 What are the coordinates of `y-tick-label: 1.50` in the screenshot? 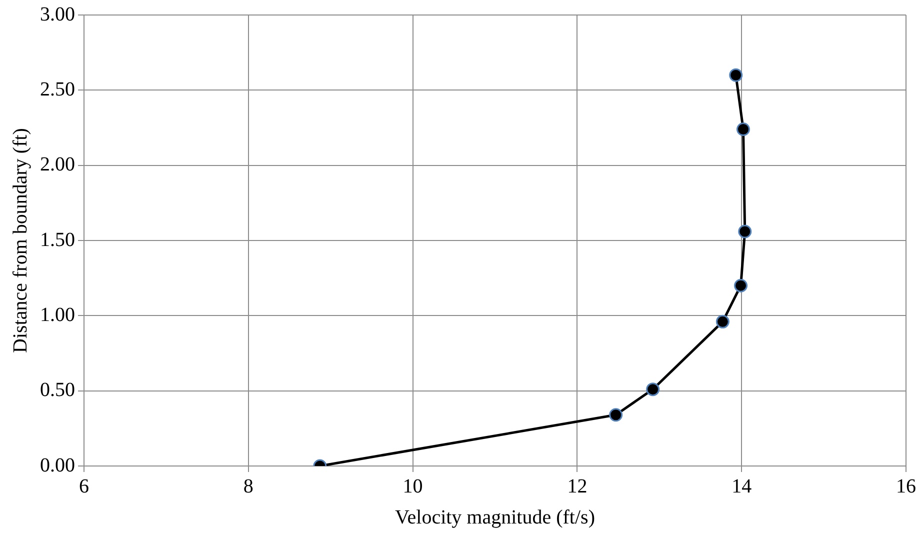 It's located at (57, 239).